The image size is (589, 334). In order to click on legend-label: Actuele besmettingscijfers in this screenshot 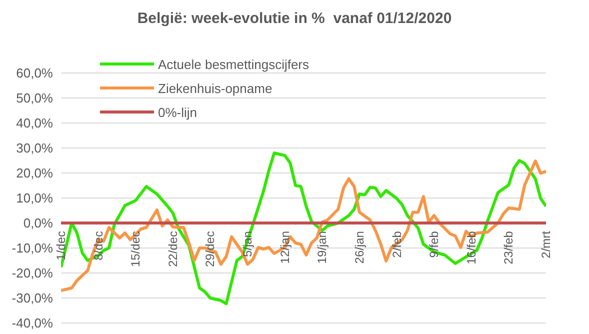, I will do `click(234, 64)`.